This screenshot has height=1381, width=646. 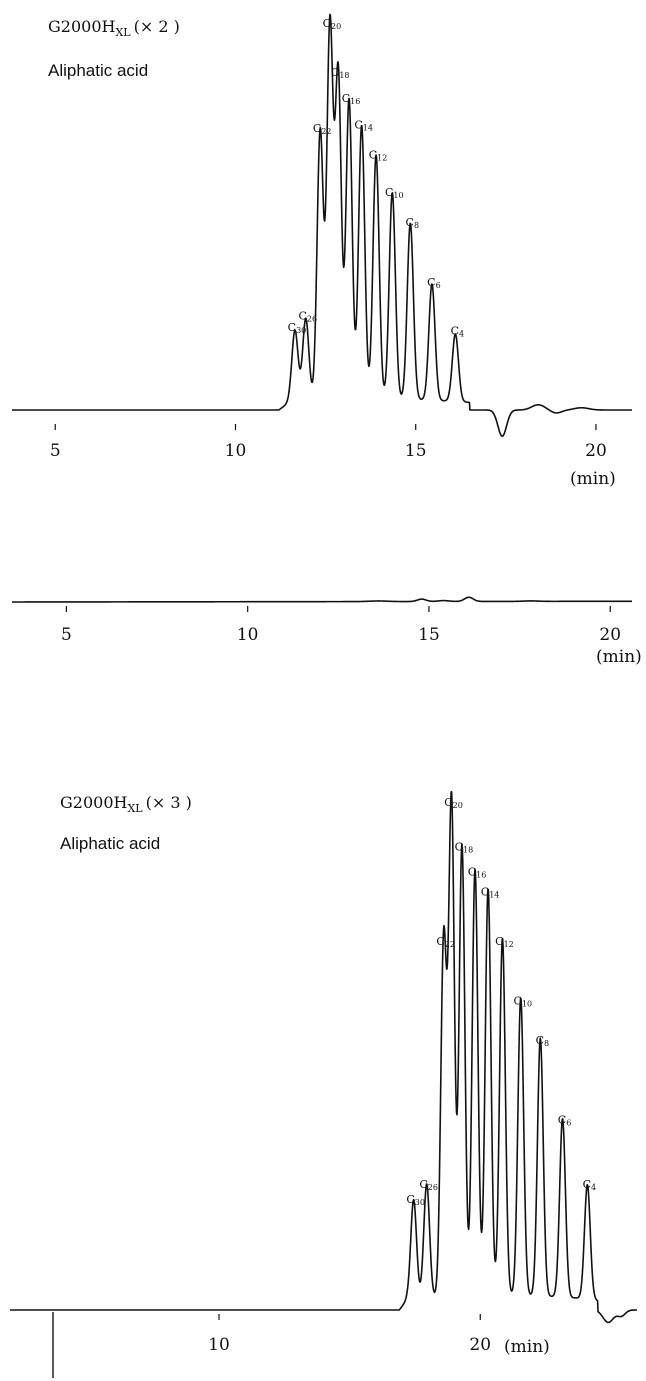 What do you see at coordinates (98, 70) in the screenshot?
I see `panel-1-subtitle: Aliphatic acid` at bounding box center [98, 70].